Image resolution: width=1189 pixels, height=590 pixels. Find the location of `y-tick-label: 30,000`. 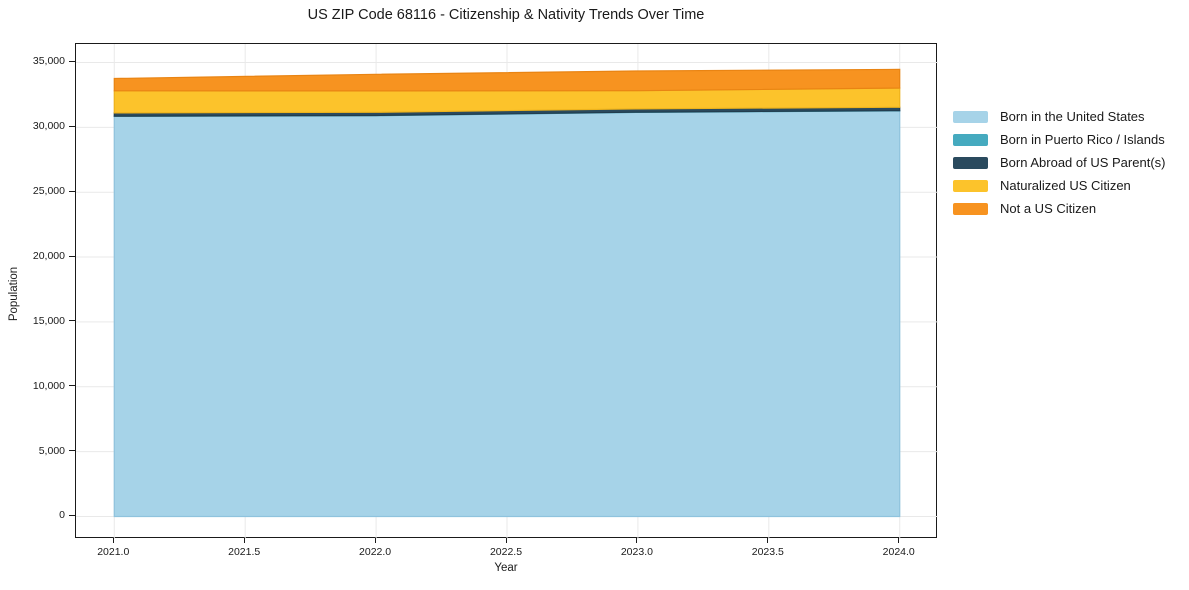

y-tick-label: 30,000 is located at coordinates (48, 126).